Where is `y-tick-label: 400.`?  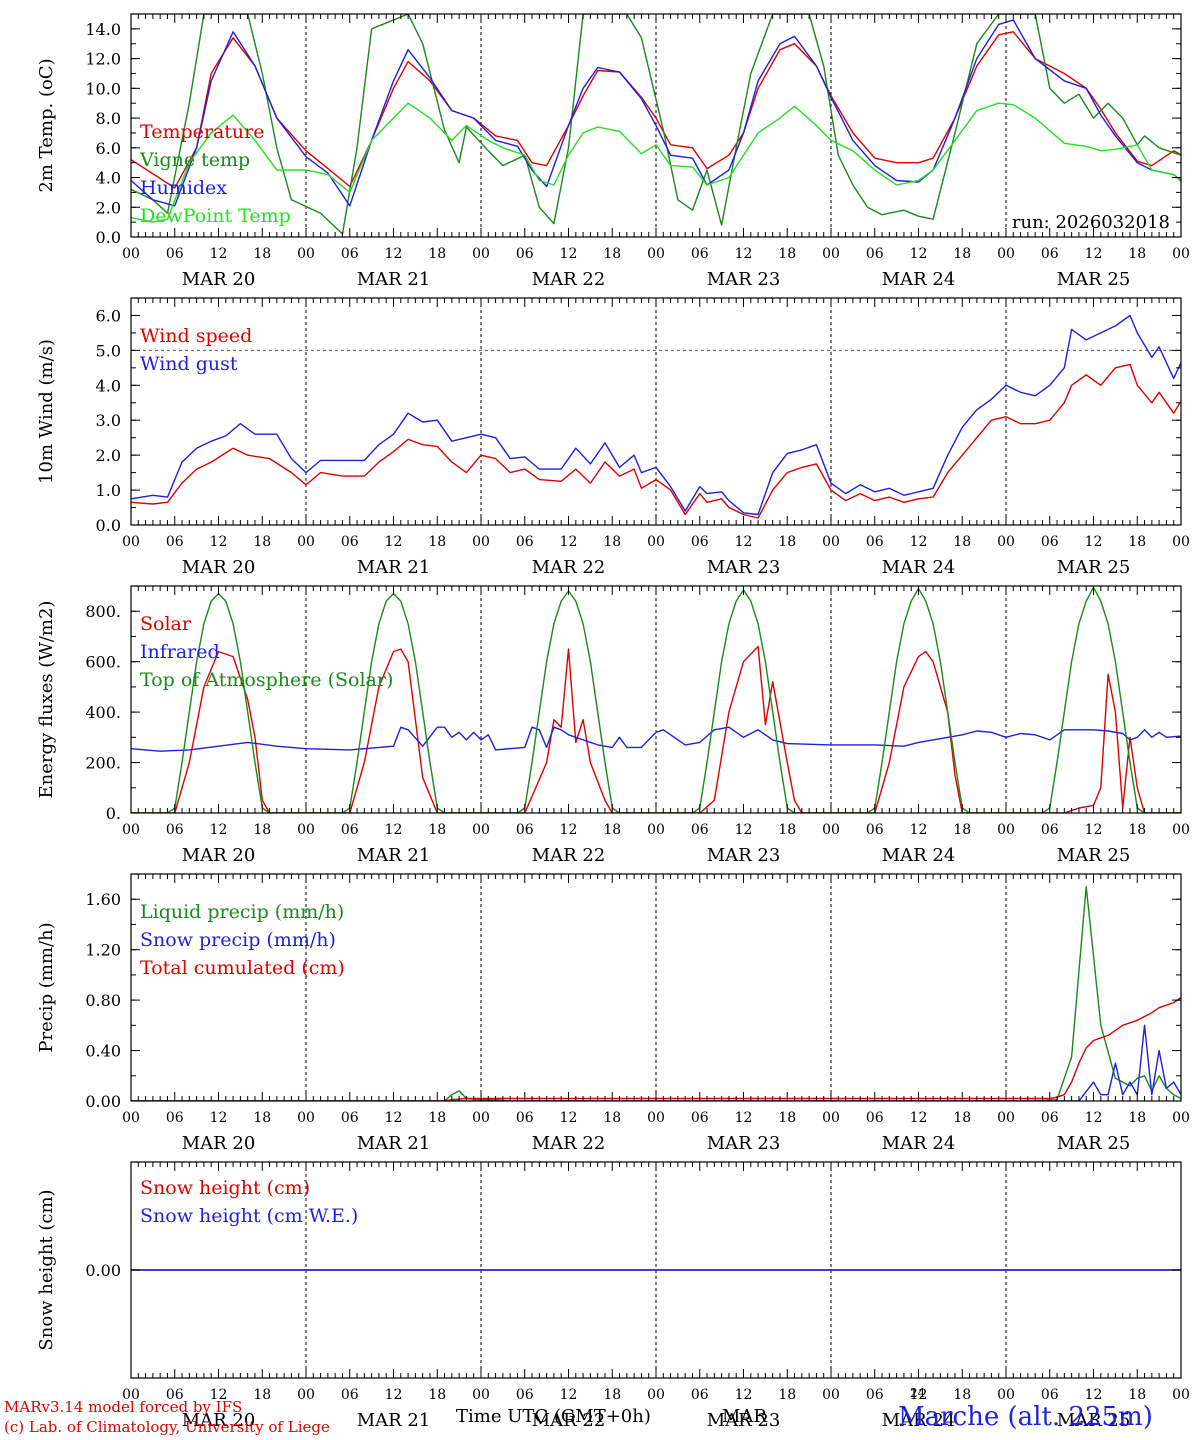
y-tick-label: 400. is located at coordinates (103, 712).